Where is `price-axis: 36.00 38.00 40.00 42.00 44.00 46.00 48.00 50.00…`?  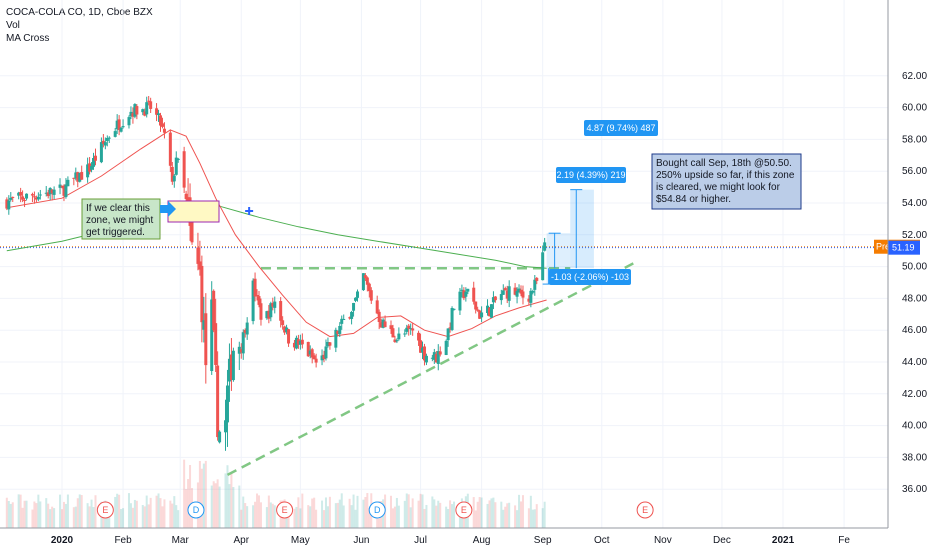 price-axis: 36.00 38.00 40.00 42.00 44.00 46.00 48.00 50.00… is located at coordinates (907, 264).